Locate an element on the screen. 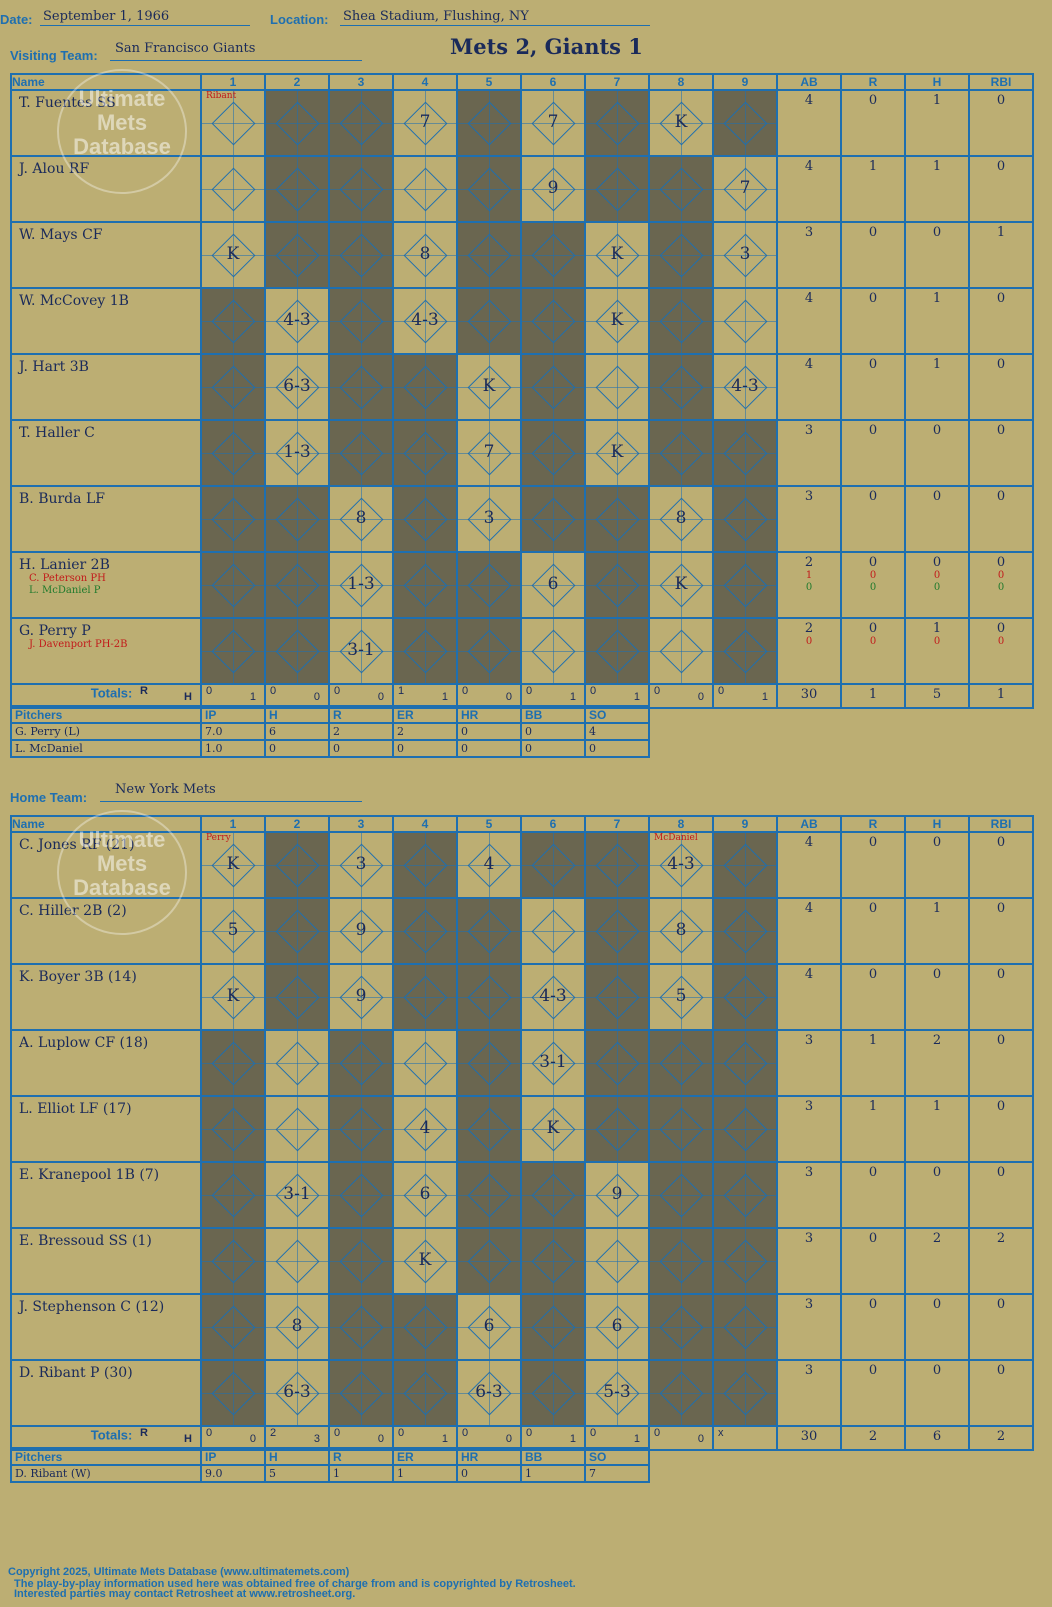 The height and width of the screenshot is (1607, 1052). column-header: 8 is located at coordinates (681, 82).